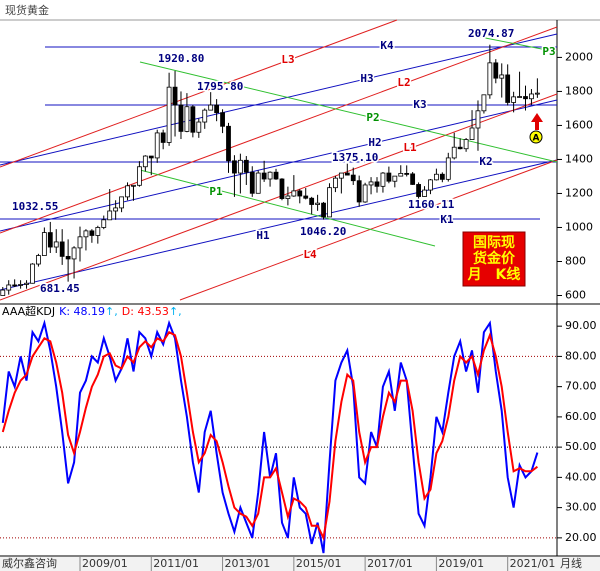  Describe the element at coordinates (485, 161) in the screenshot. I see `line-label: K2` at that location.